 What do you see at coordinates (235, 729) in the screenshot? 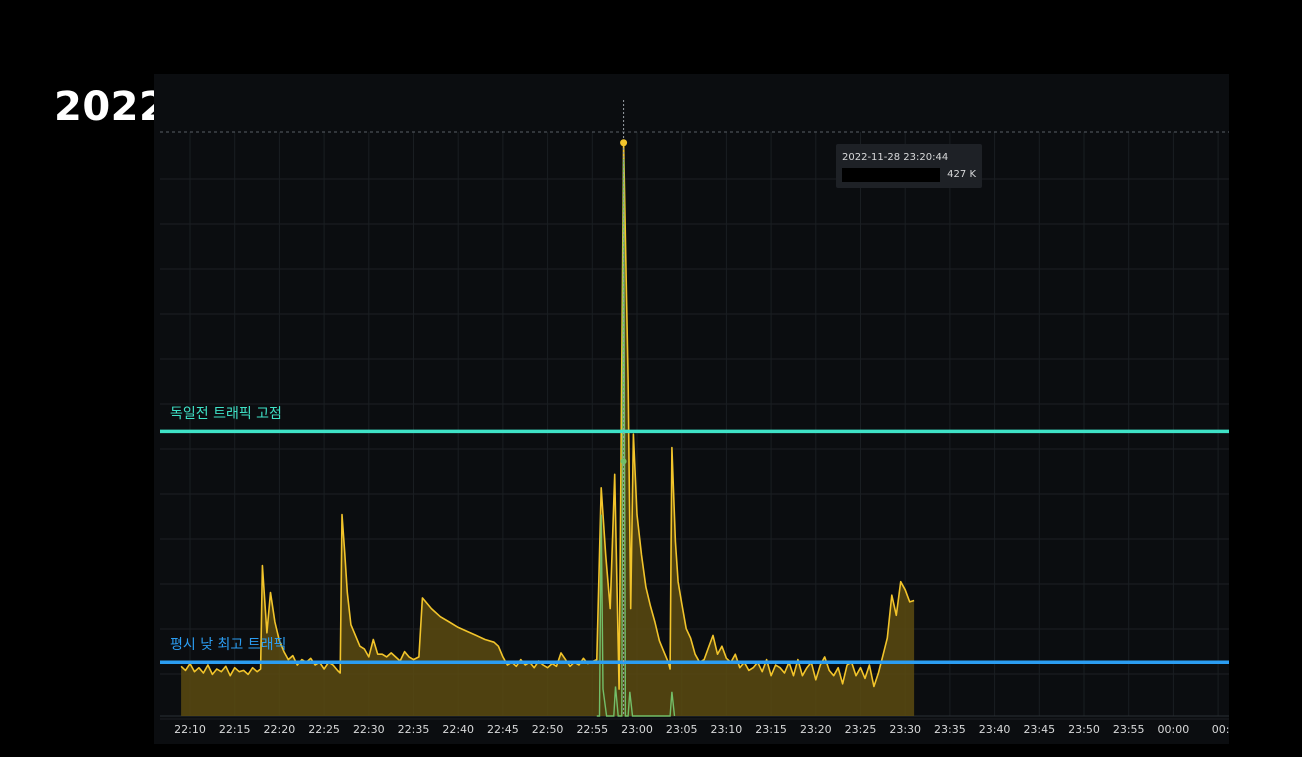
I see `x-tick-label: 22:15` at bounding box center [235, 729].